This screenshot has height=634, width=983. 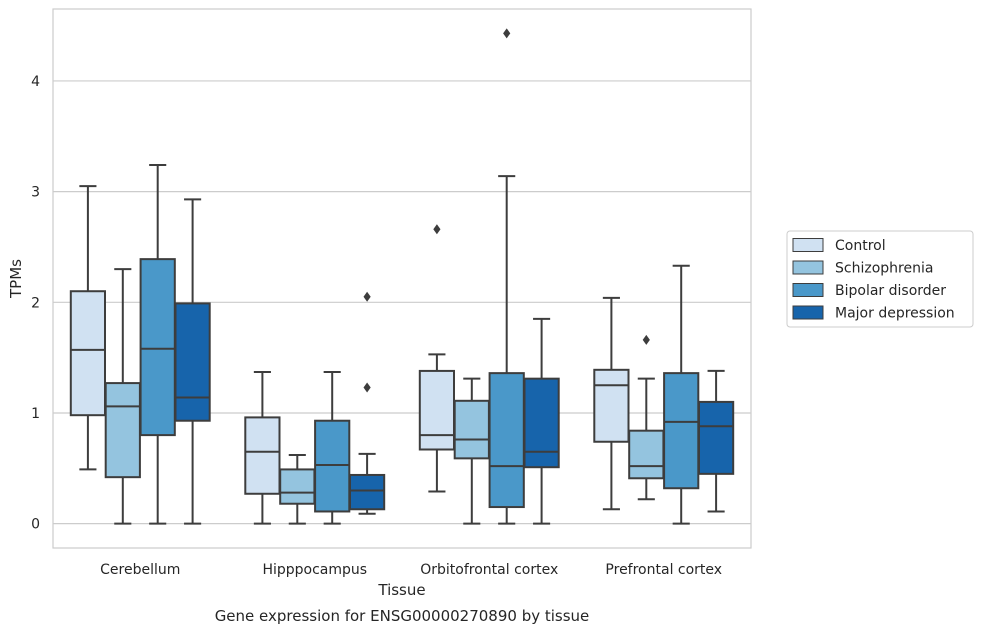 What do you see at coordinates (35, 525) in the screenshot?
I see `y-tick-label: 0` at bounding box center [35, 525].